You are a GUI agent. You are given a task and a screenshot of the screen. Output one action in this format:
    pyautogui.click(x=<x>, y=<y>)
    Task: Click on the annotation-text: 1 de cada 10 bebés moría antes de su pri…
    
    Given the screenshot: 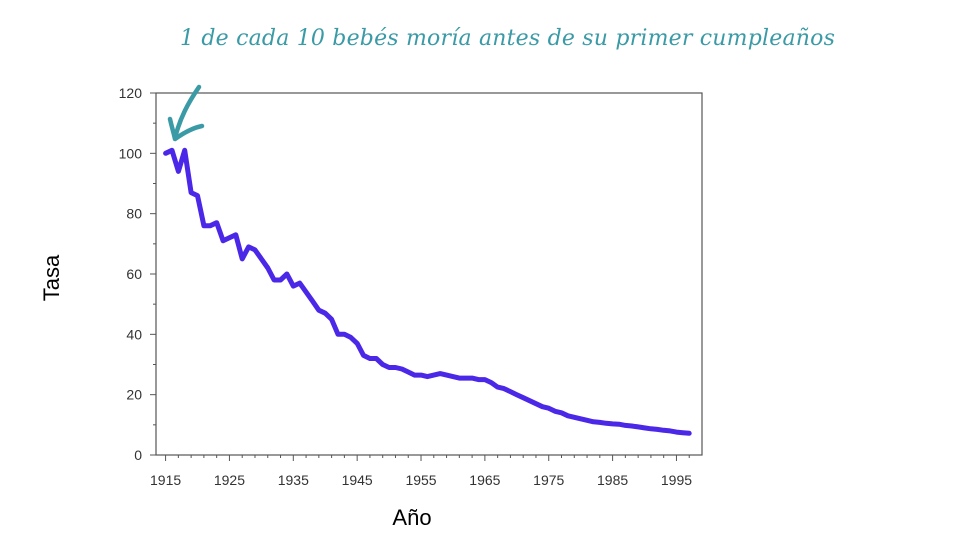 What is the action you would take?
    pyautogui.click(x=508, y=38)
    